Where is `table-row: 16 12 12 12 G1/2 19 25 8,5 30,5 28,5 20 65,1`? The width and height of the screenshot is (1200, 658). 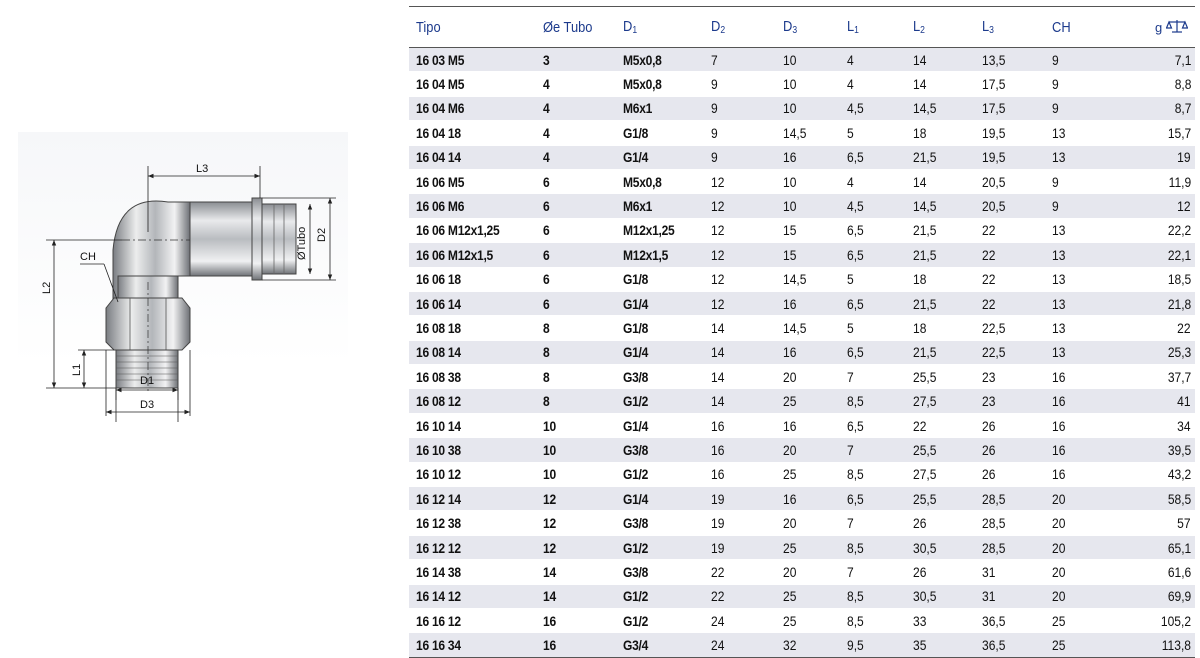
table-row: 16 12 12 12 G1/2 19 25 8,5 30,5 28,5 20 65,1 is located at coordinates (802, 548).